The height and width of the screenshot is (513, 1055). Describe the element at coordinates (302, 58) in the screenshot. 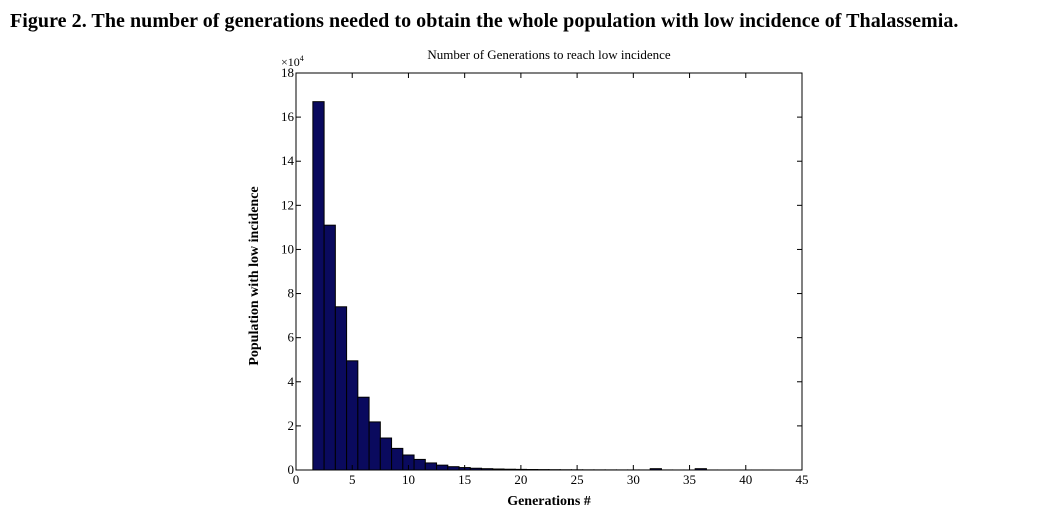

I see `y-axis-multiplier-exponent: 4` at that location.